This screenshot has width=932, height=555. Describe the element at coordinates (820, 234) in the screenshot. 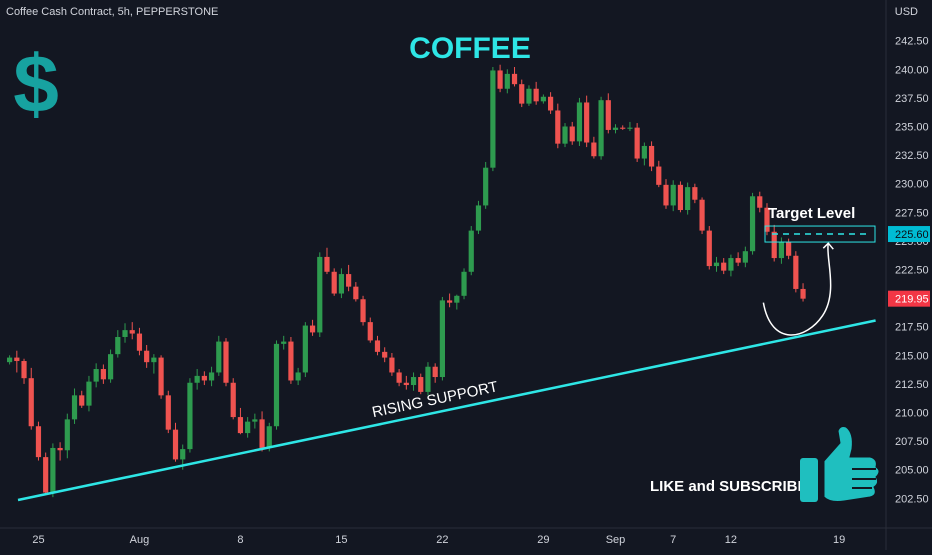

I see `target-box` at that location.